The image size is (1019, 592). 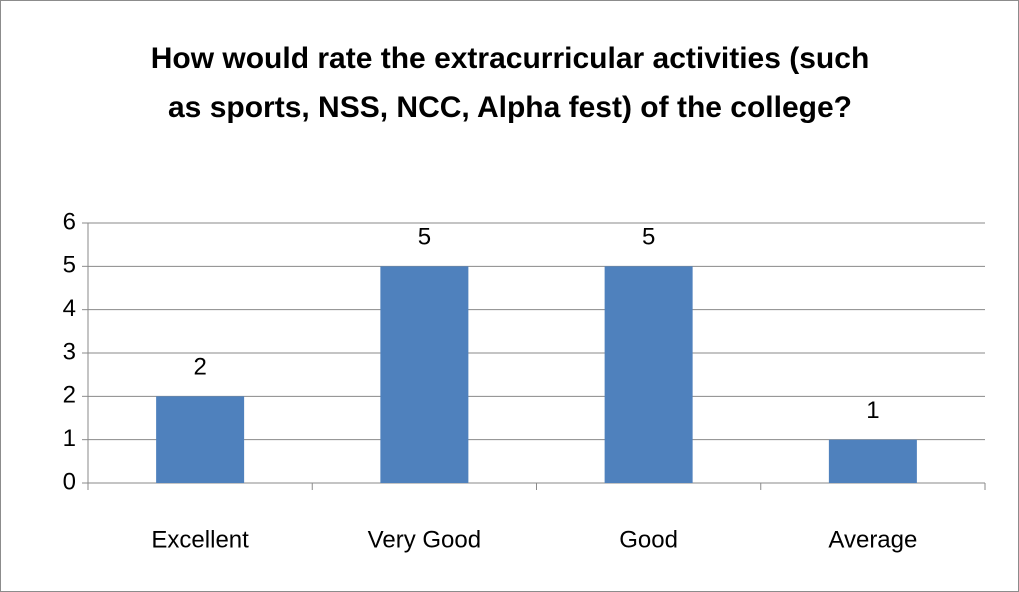 What do you see at coordinates (648, 539) in the screenshot?
I see `x-tick-label: Good` at bounding box center [648, 539].